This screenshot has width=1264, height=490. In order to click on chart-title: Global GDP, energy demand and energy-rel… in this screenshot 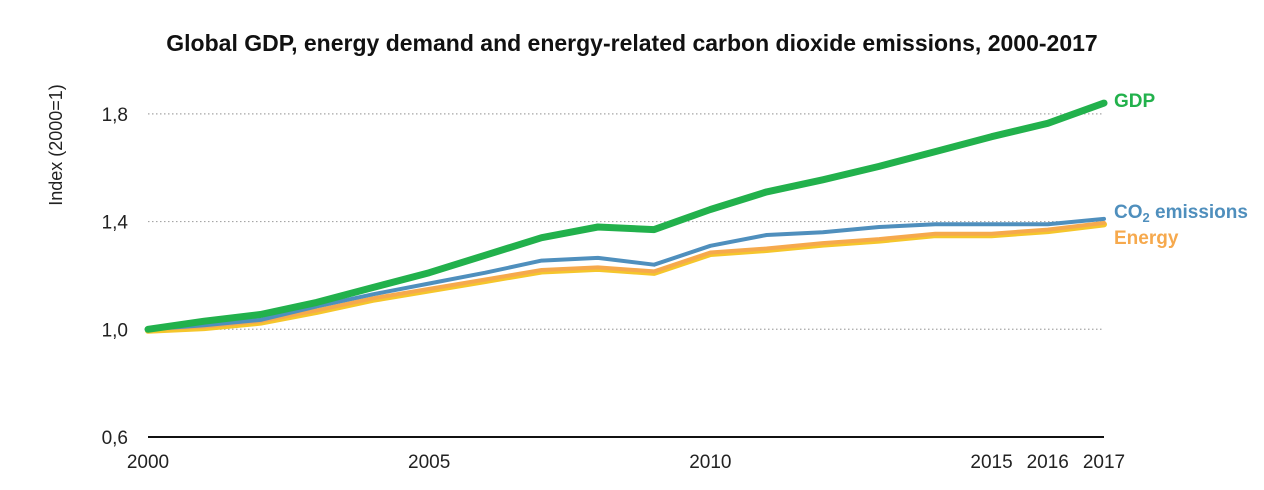, I will do `click(632, 43)`.